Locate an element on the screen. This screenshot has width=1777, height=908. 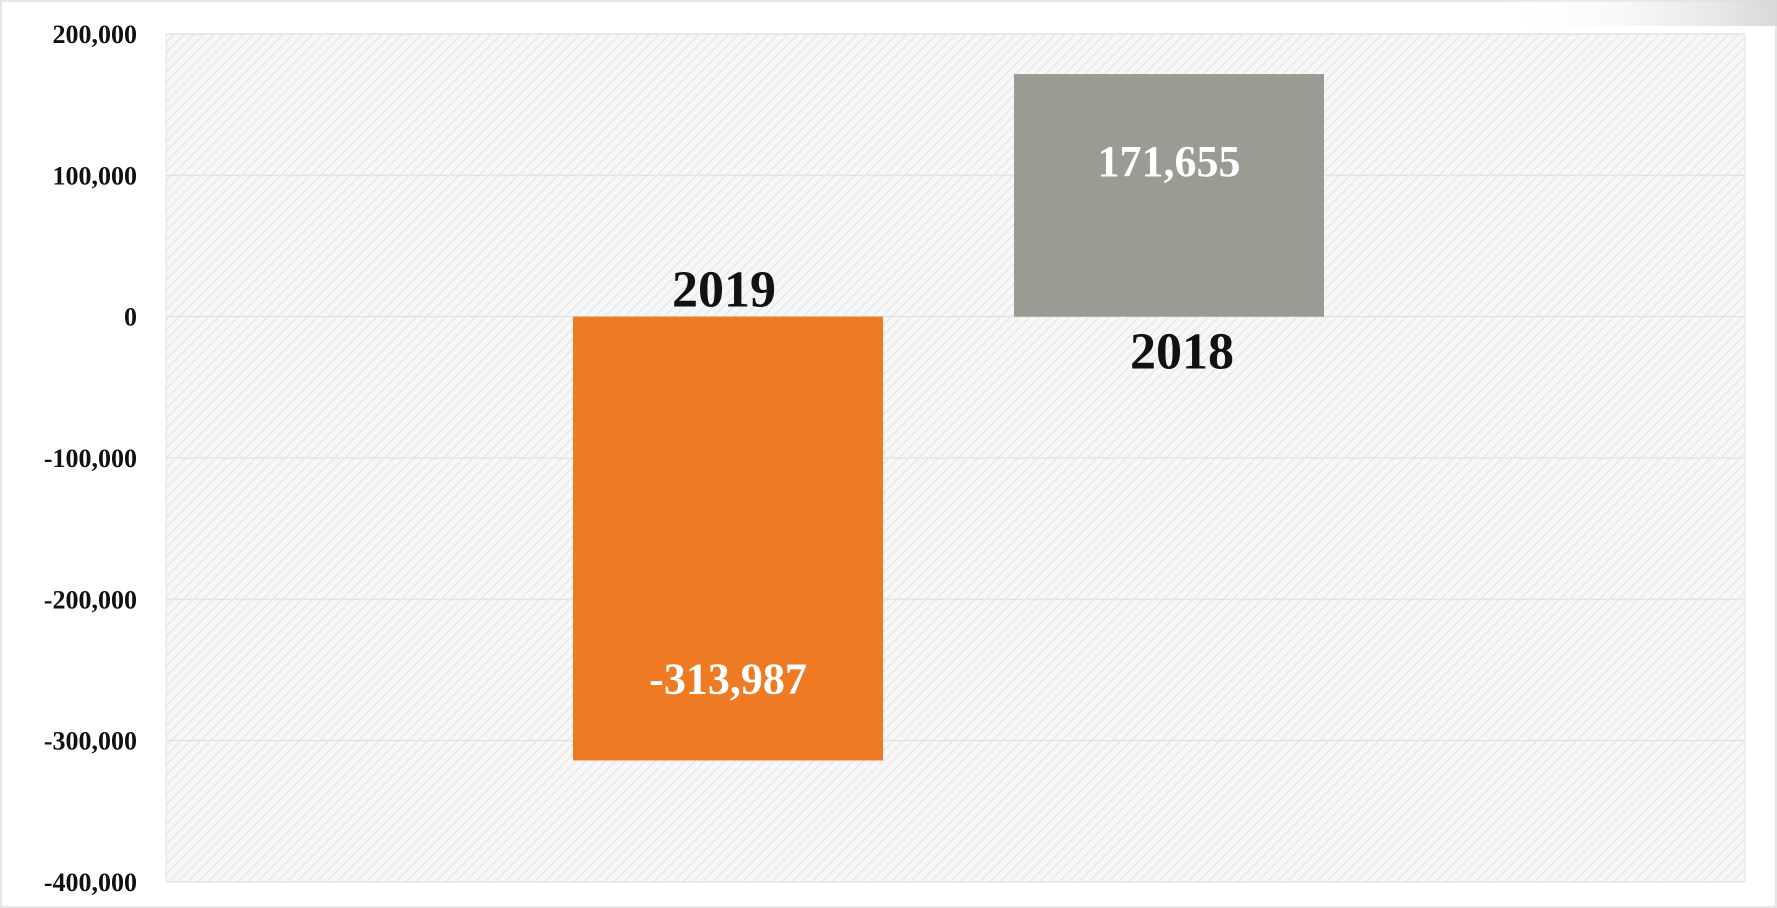
category-label: 2018 is located at coordinates (1182, 352).